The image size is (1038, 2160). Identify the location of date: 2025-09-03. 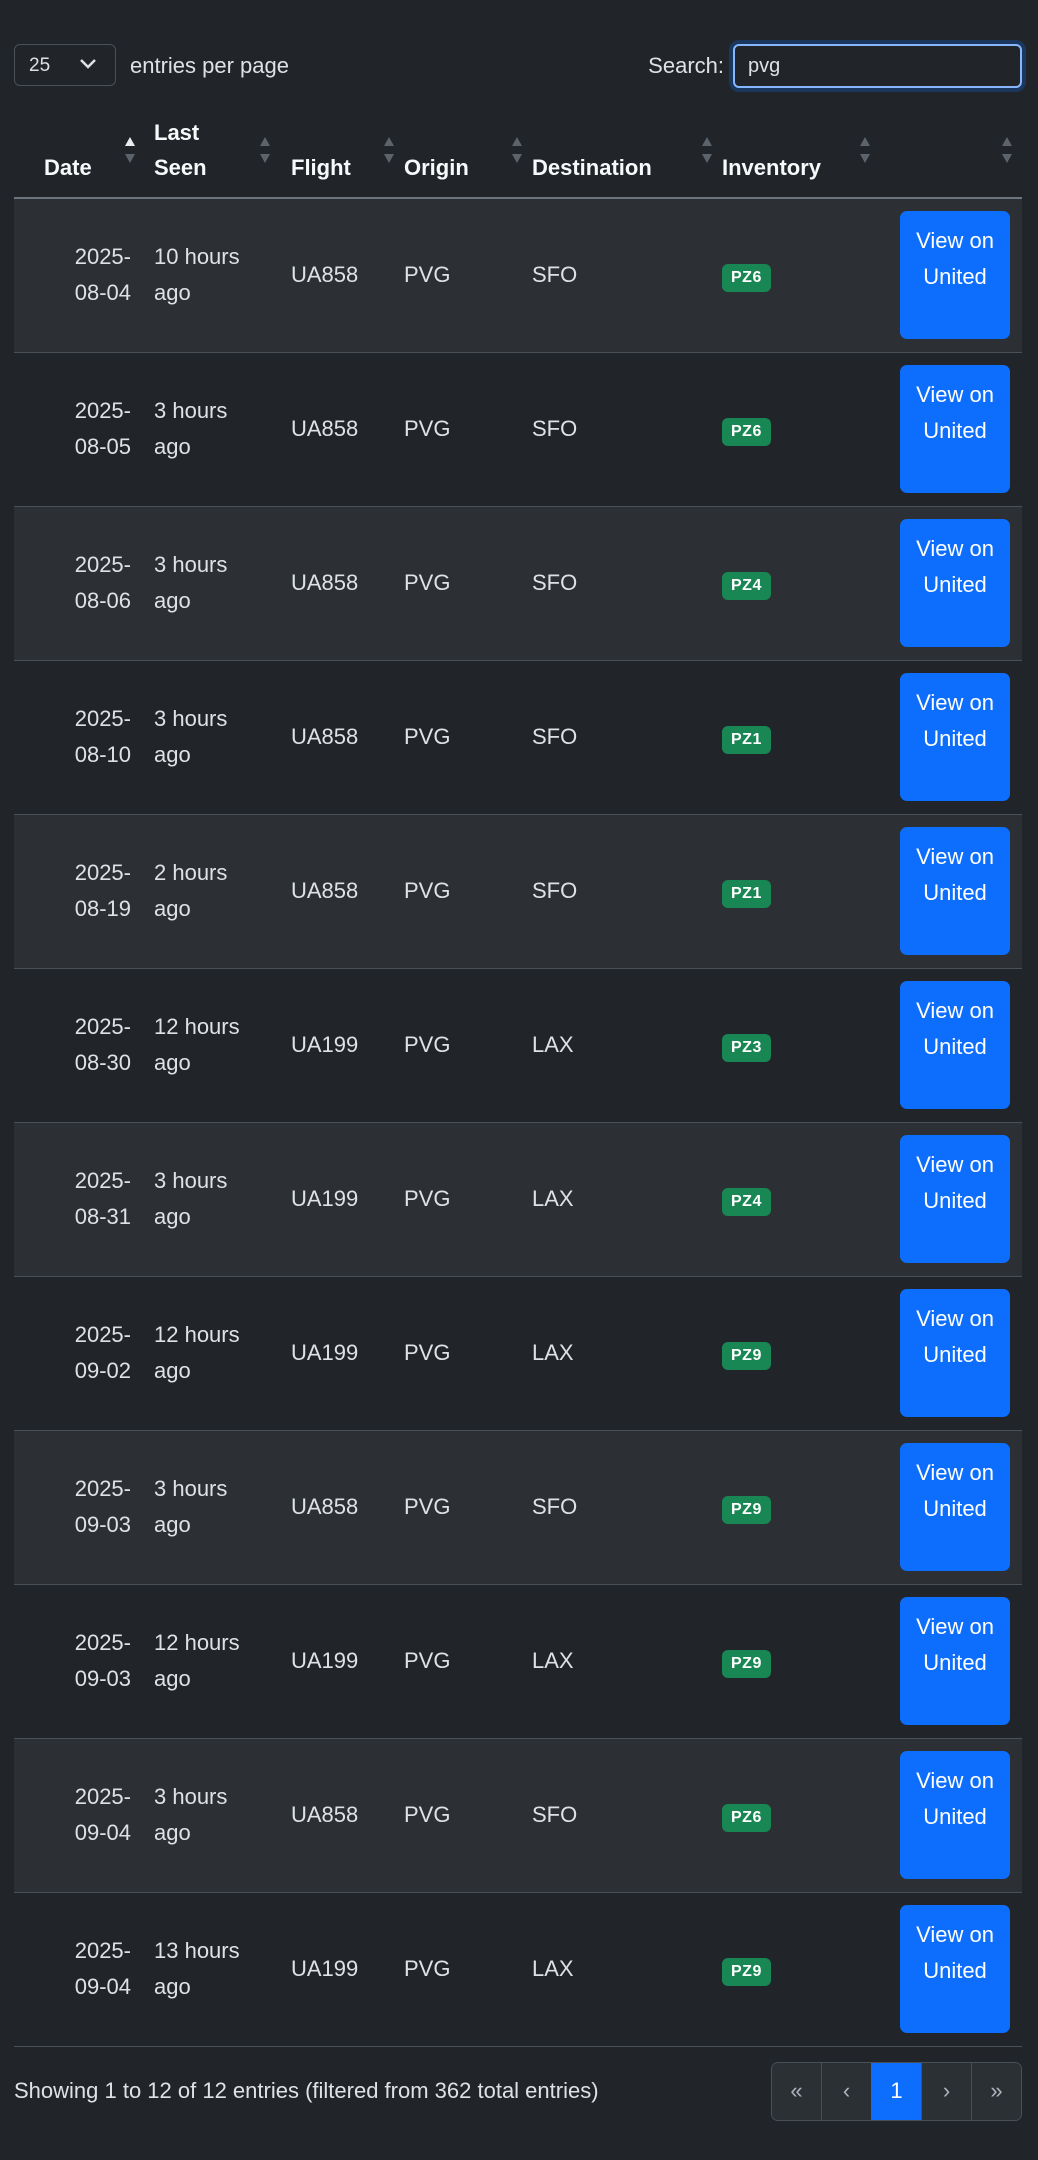
(102, 1660).